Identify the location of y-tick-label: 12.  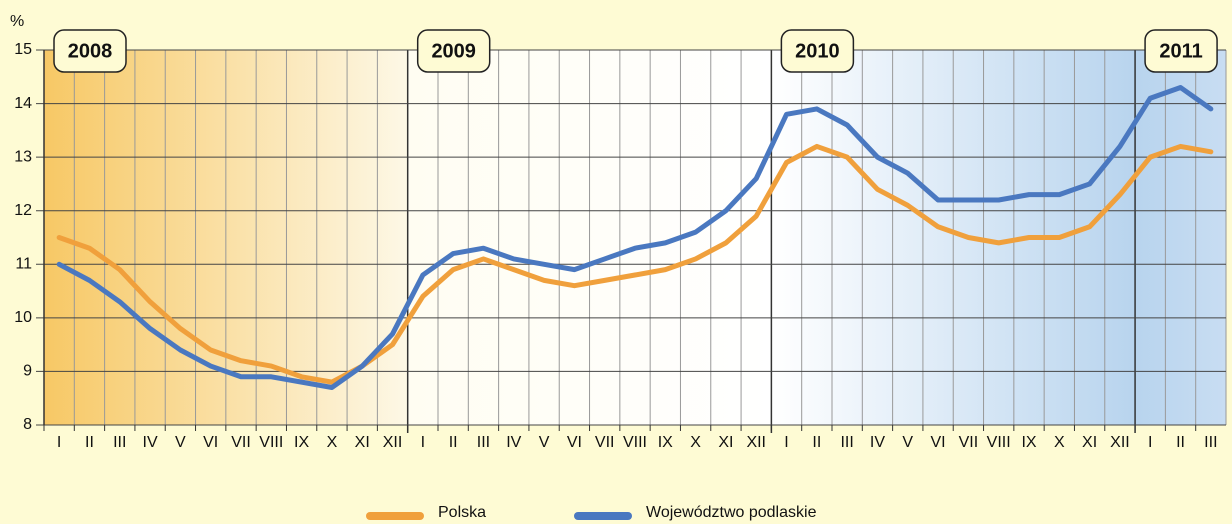
(23, 210).